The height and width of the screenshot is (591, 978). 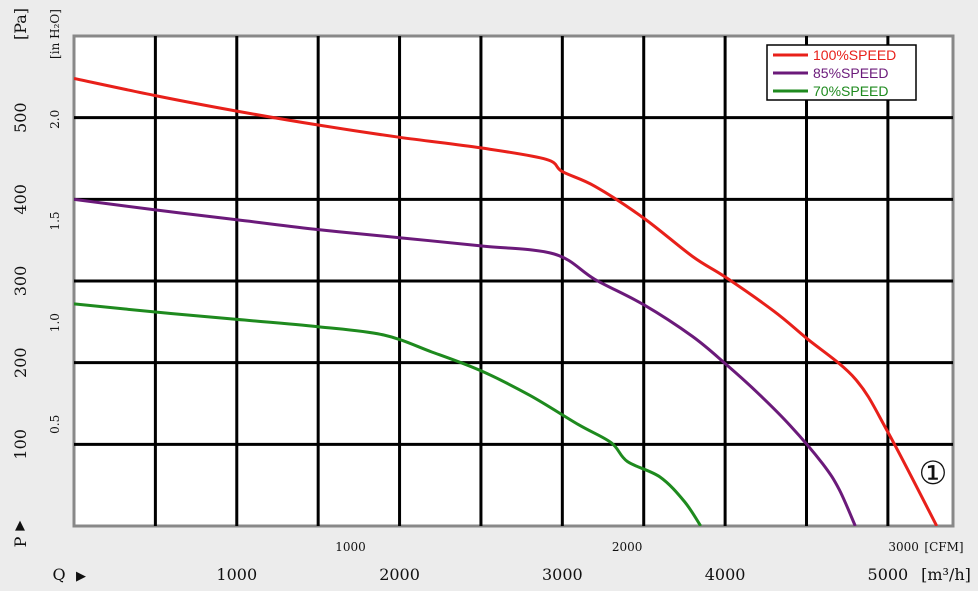 What do you see at coordinates (55, 34) in the screenshot?
I see `y-secondary-unit-label: [in H₂O]` at bounding box center [55, 34].